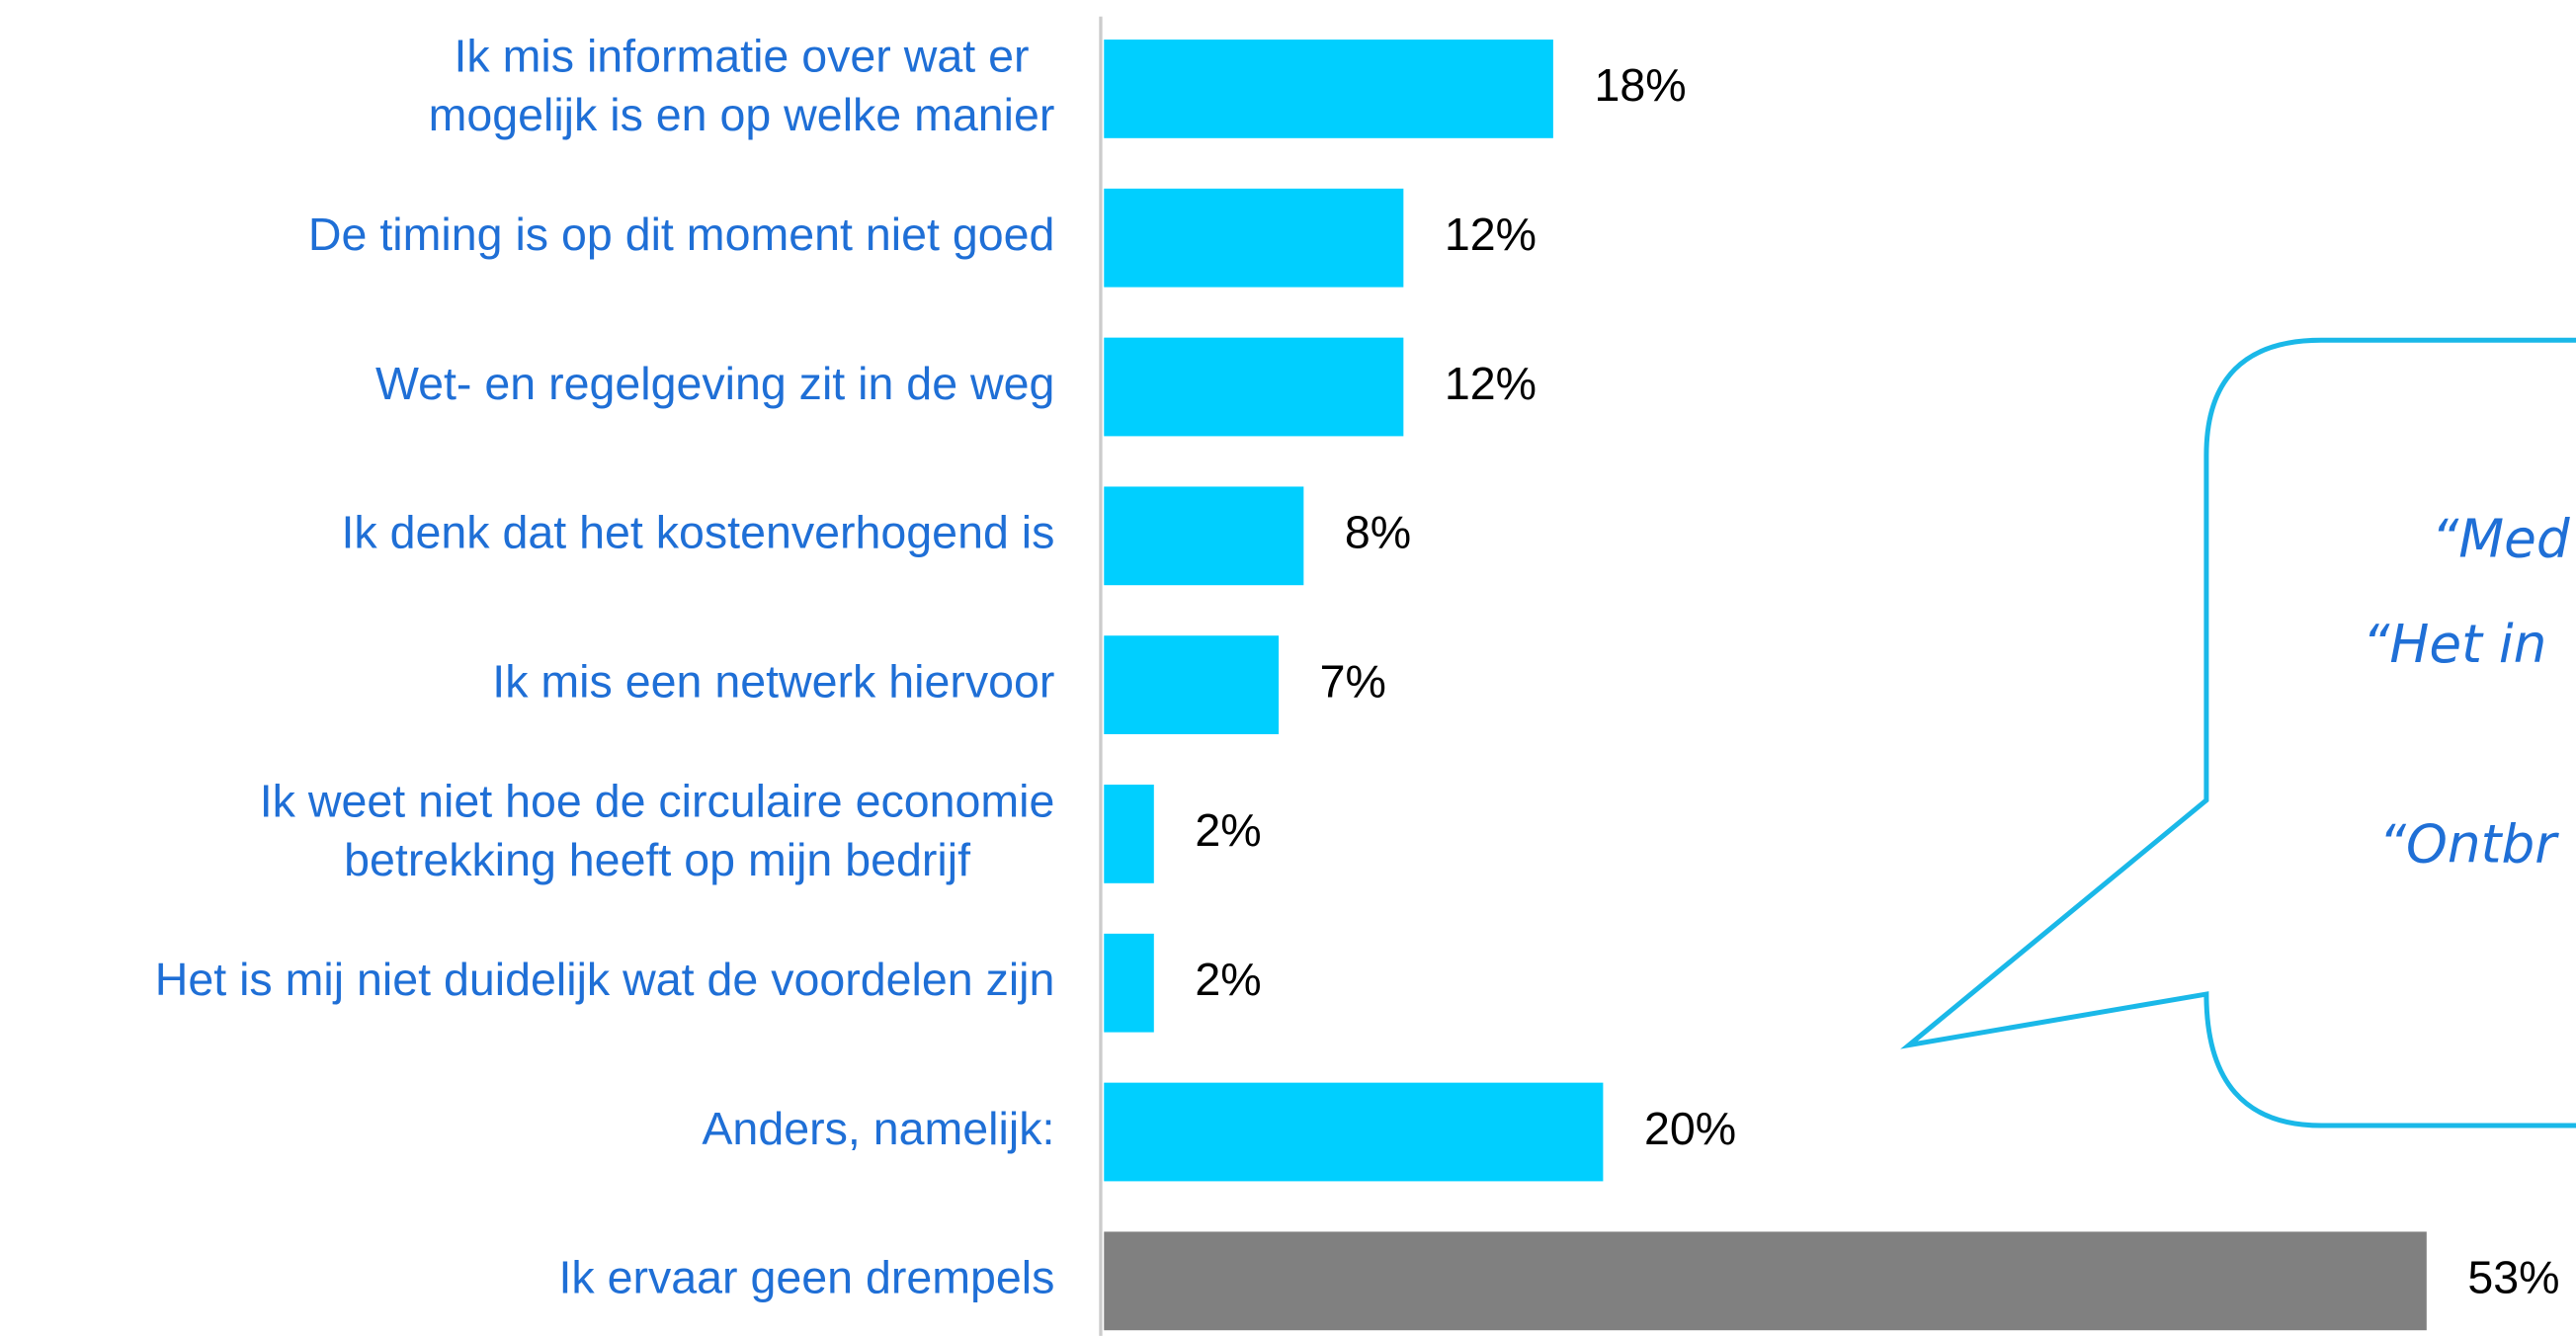 This screenshot has height=1336, width=2576. Describe the element at coordinates (878, 1129) in the screenshot. I see `category-label: Anders, namelijk:` at that location.